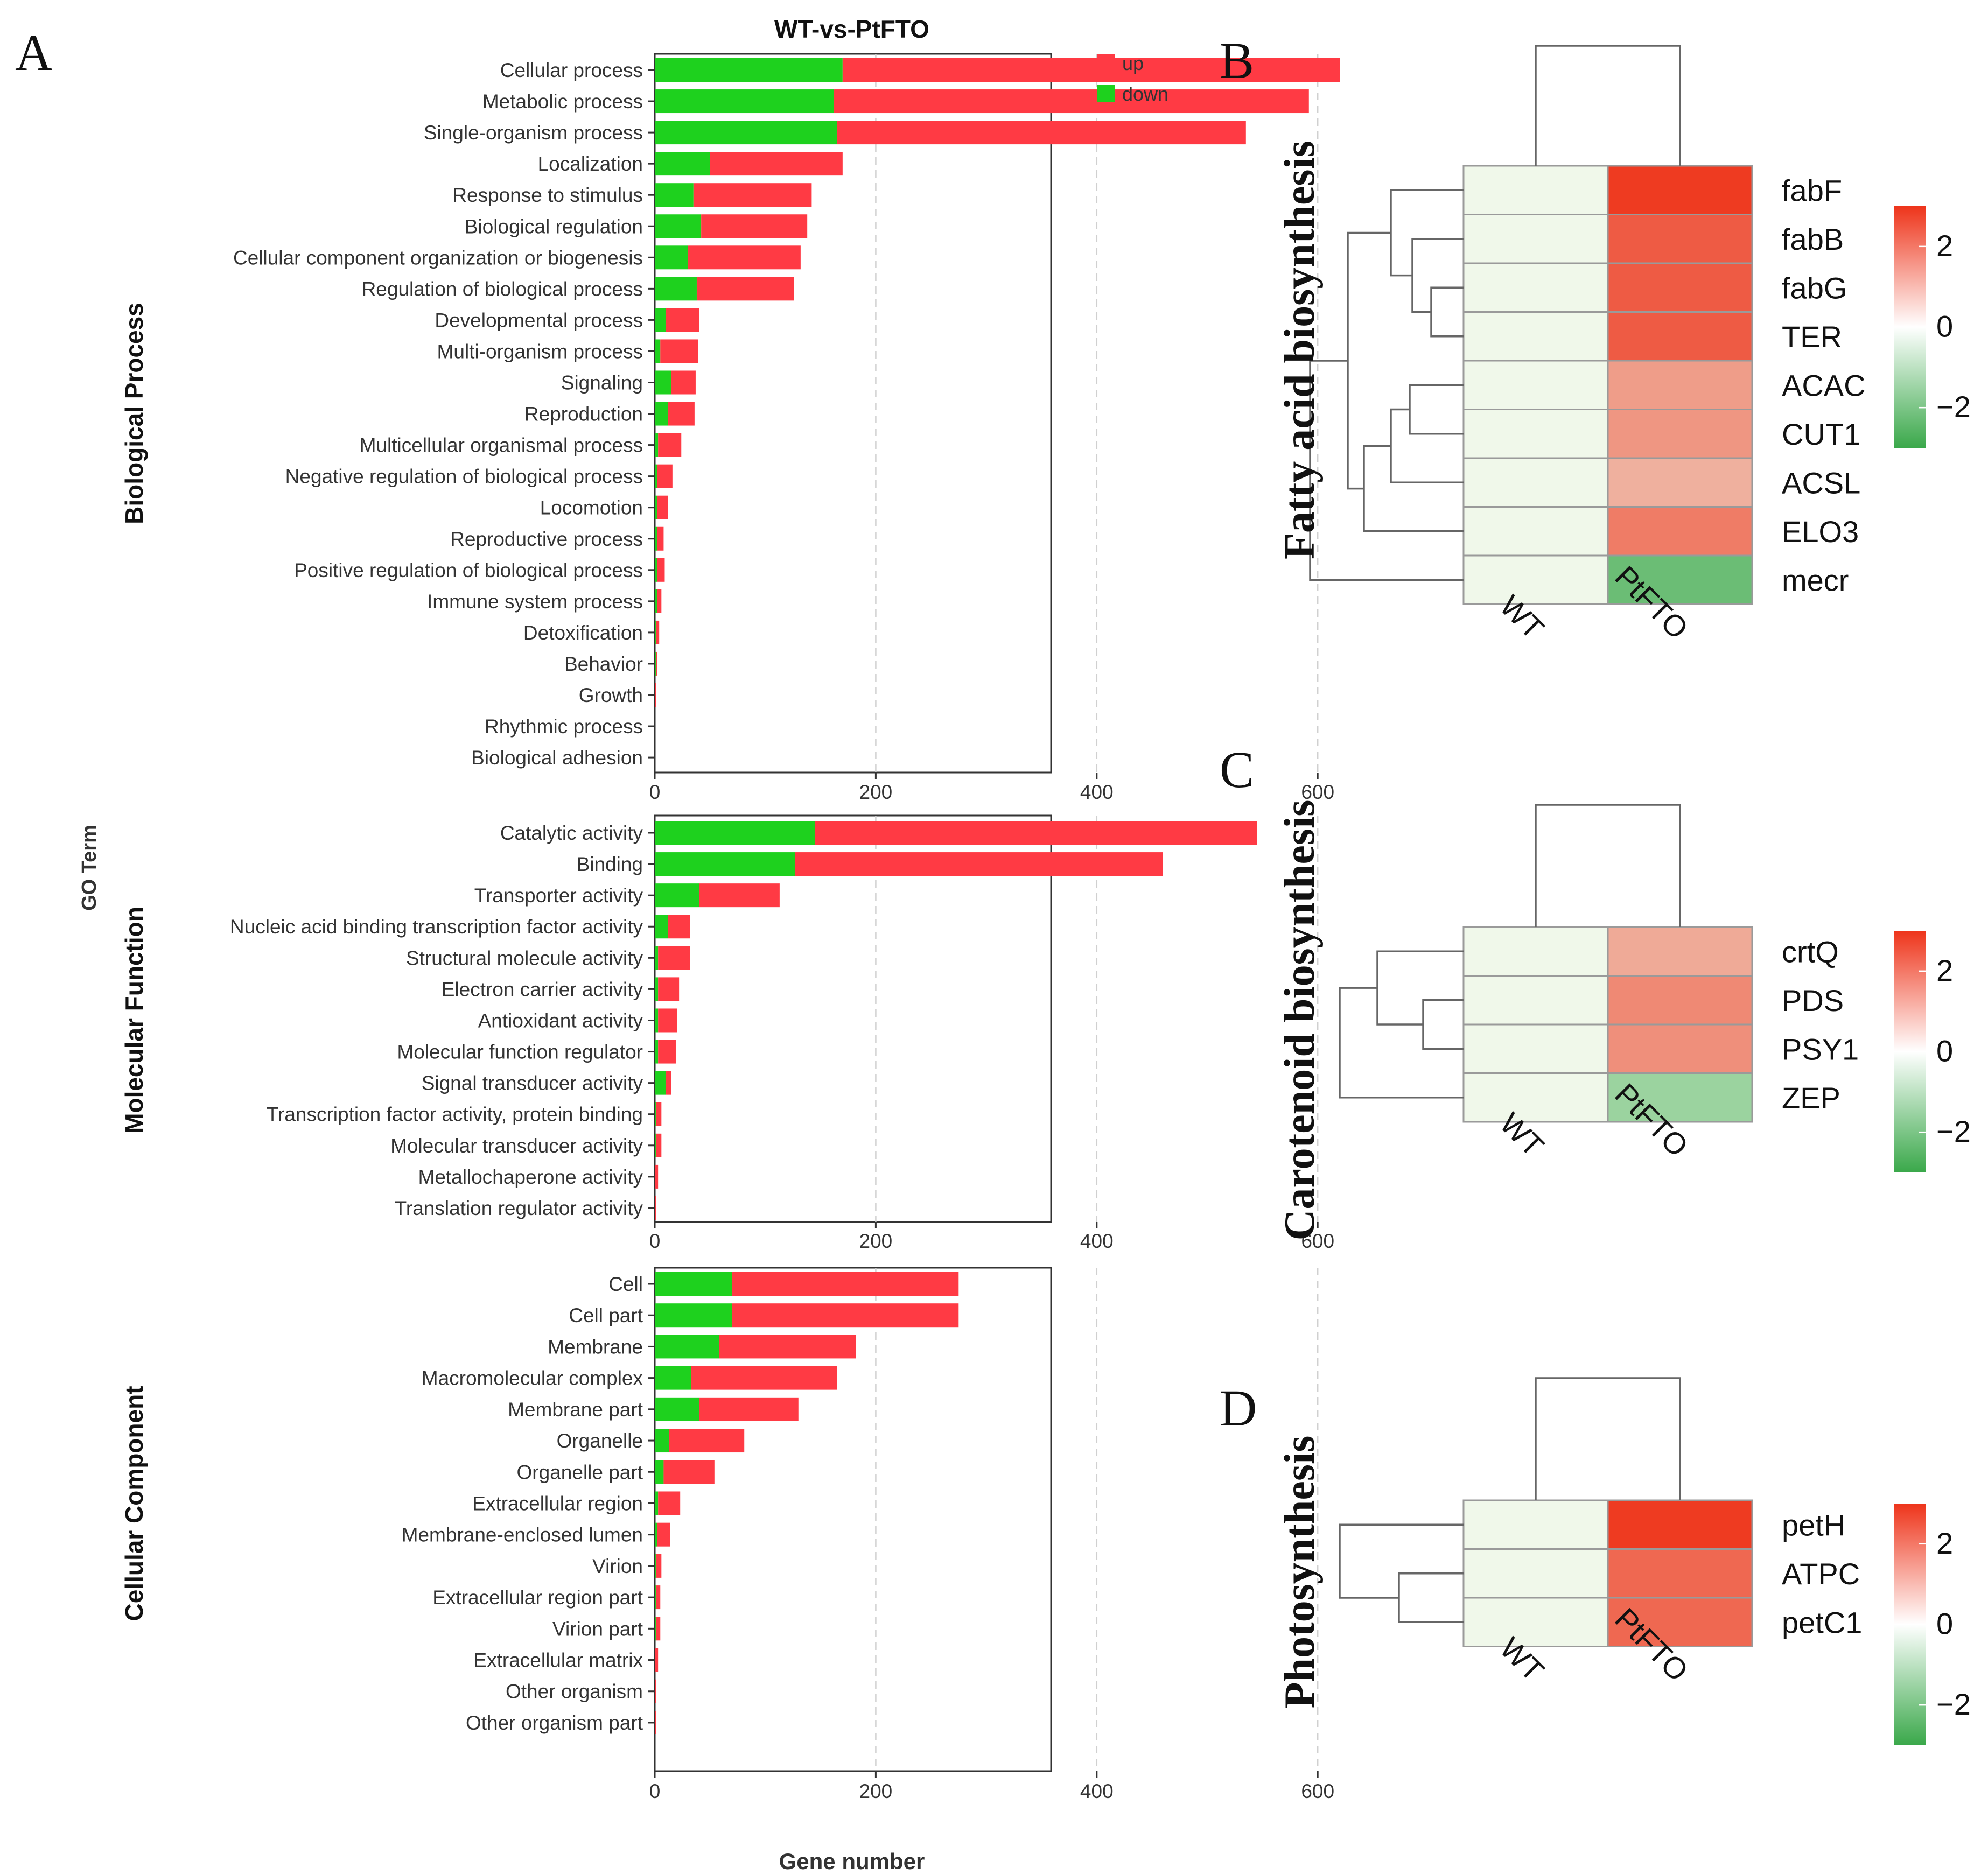 Image resolution: width=1988 pixels, height=1875 pixels. What do you see at coordinates (1132, 78) in the screenshot?
I see `legend: up down` at bounding box center [1132, 78].